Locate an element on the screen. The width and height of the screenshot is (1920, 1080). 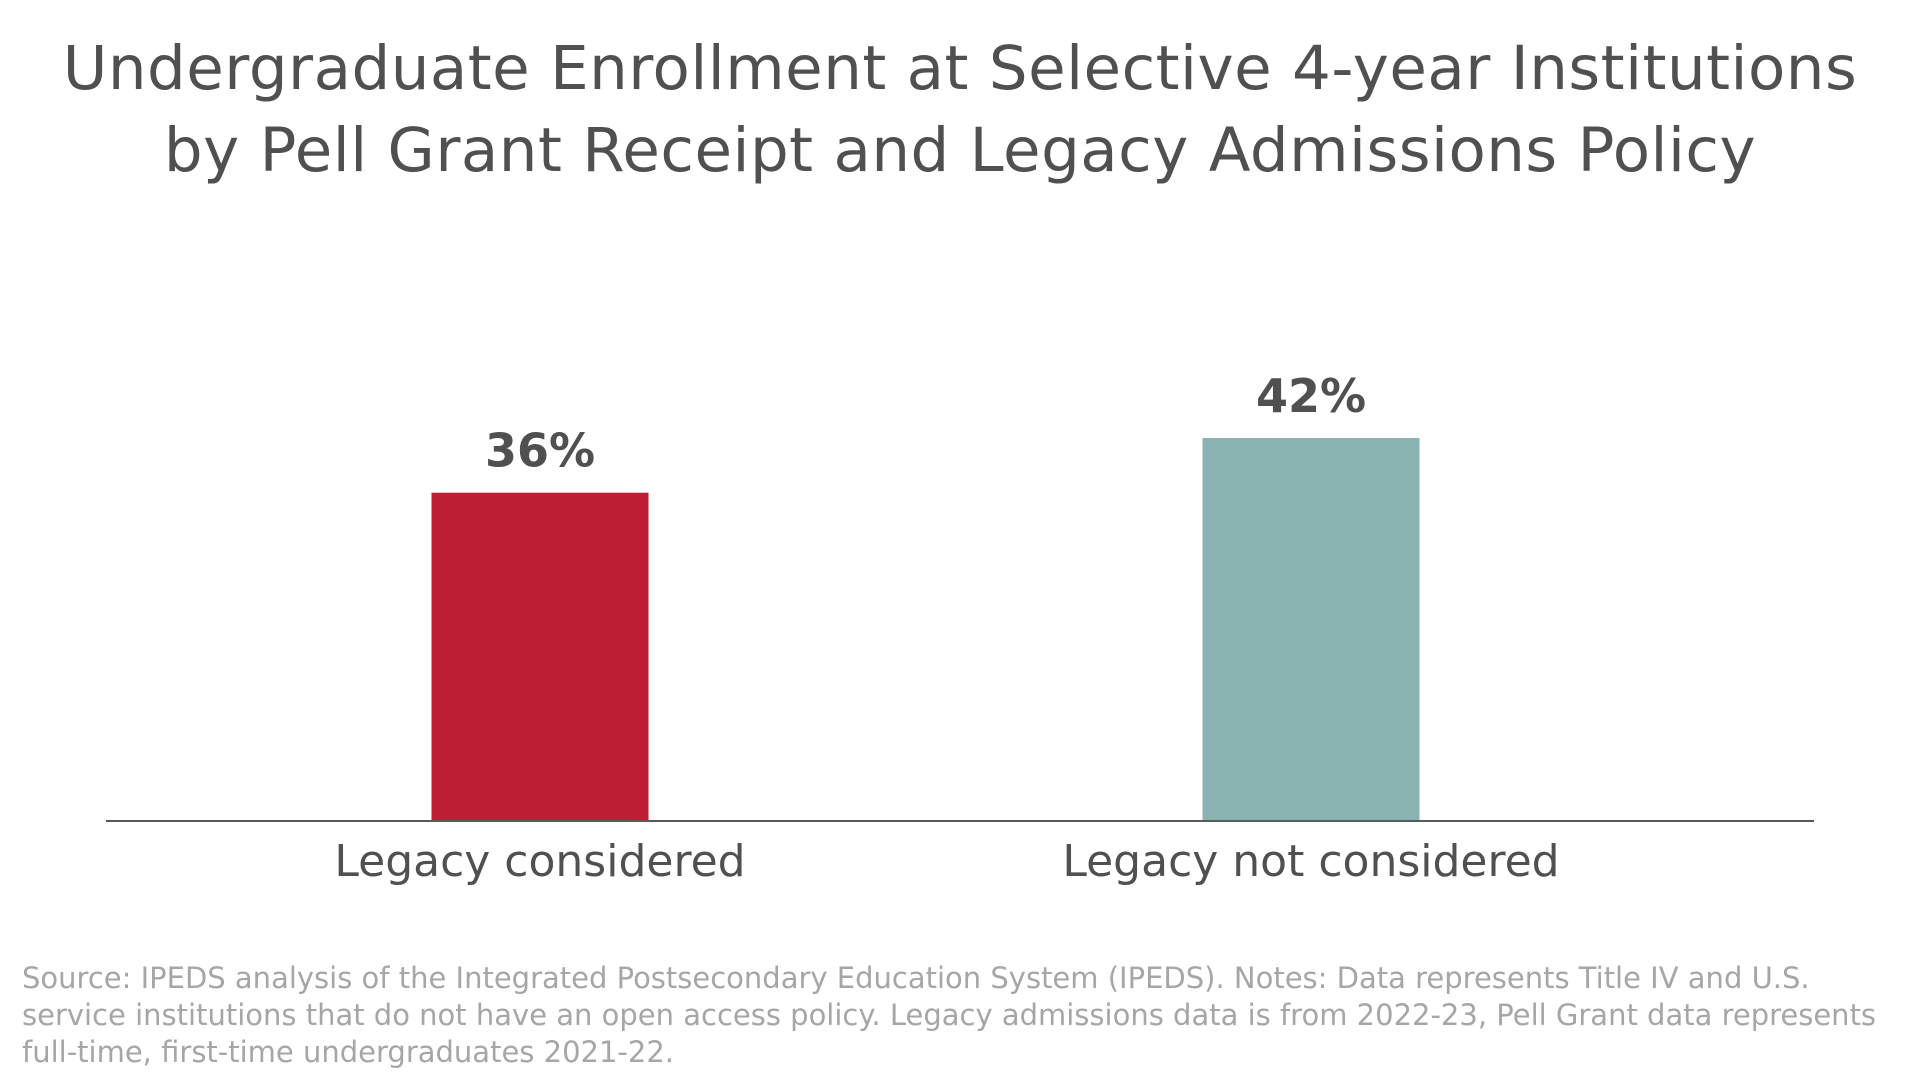
category-label: Legacy not considered is located at coordinates (1310, 861).